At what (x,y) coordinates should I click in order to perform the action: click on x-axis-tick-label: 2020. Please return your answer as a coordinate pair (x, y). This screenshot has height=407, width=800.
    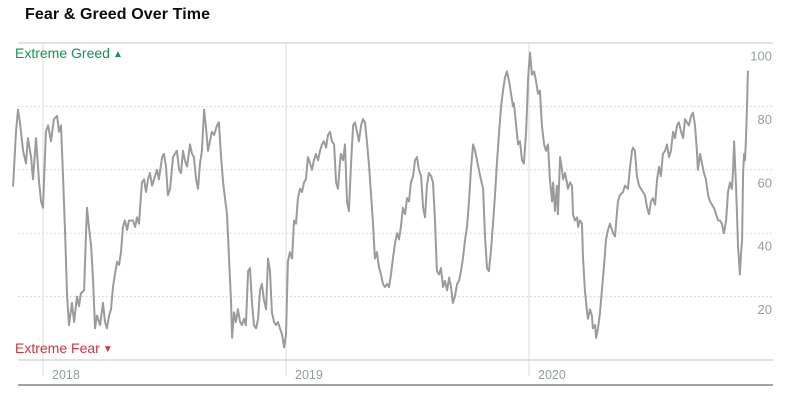
    Looking at the image, I should click on (552, 375).